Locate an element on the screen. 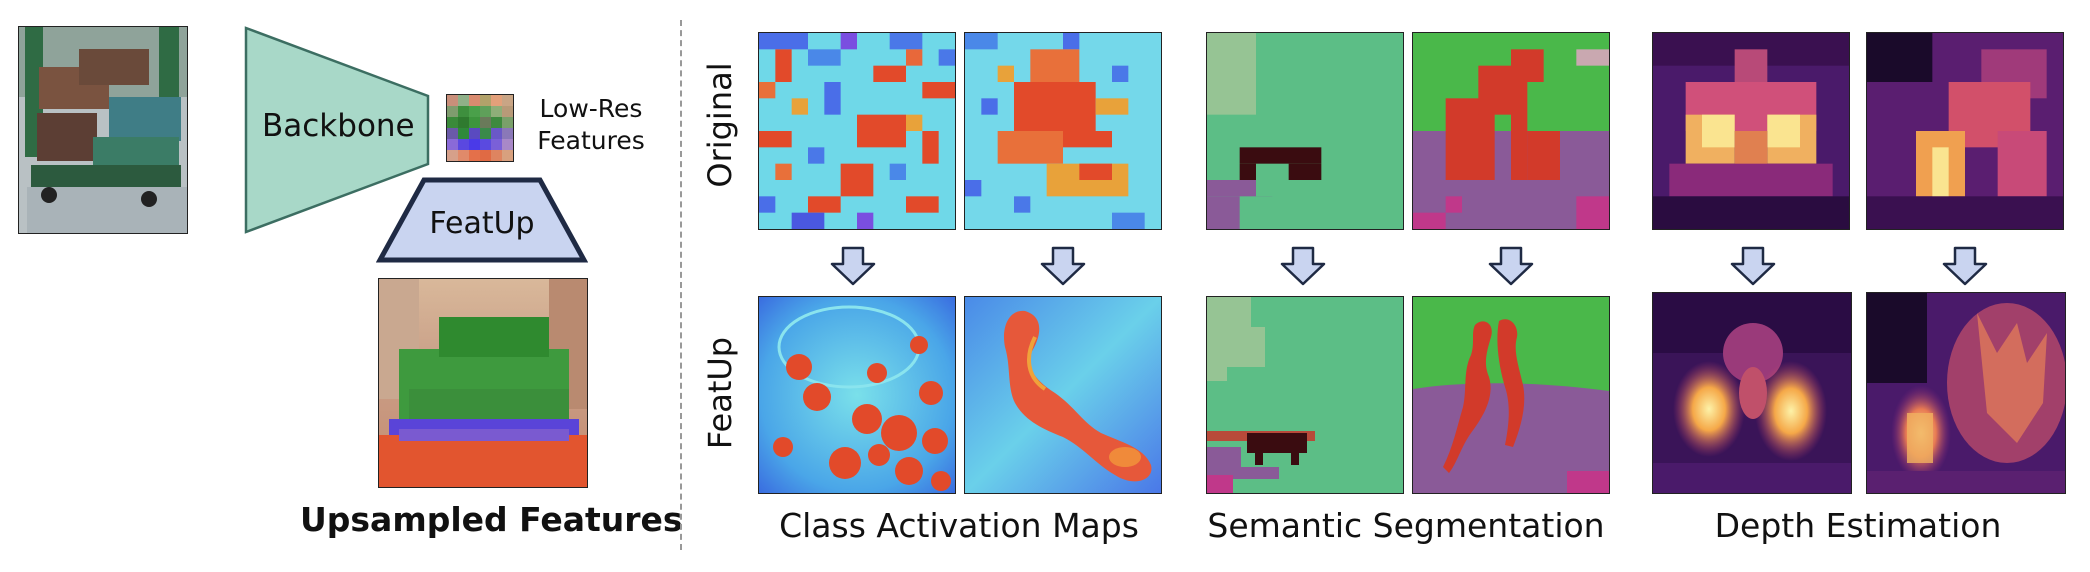  backbone-label: Backbone is located at coordinates (338, 126).